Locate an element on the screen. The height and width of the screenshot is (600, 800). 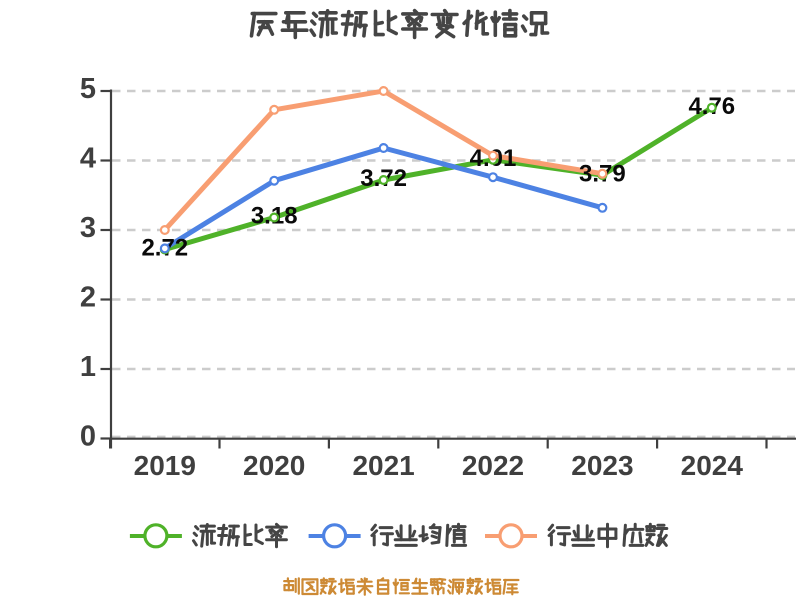
svg-text: 2021 is located at coordinates (383, 465).